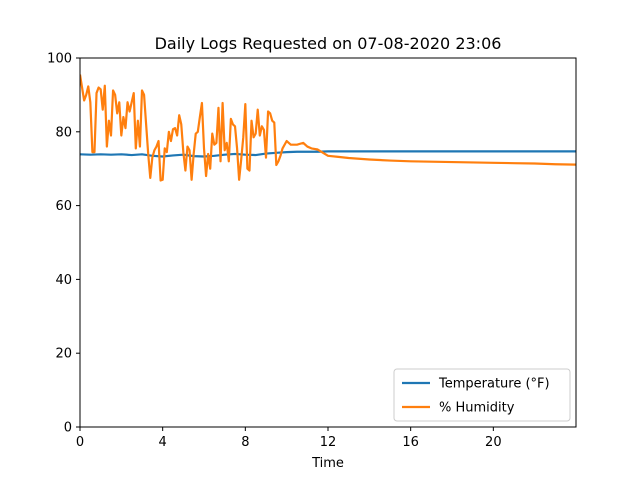  Describe the element at coordinates (80, 442) in the screenshot. I see `x-tick-label: 0` at that location.